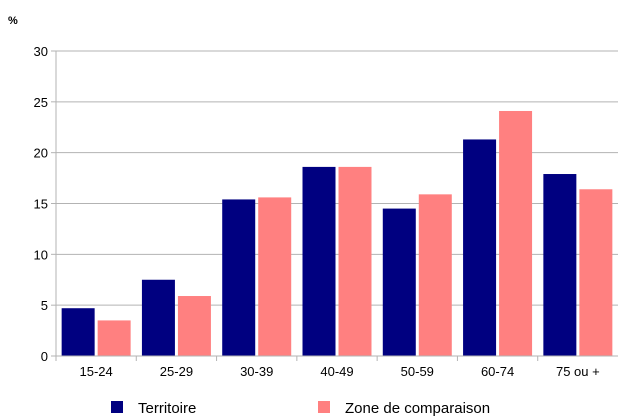 The width and height of the screenshot is (619, 418). Describe the element at coordinates (41, 254) in the screenshot. I see `y-tick-label-10: 10` at that location.